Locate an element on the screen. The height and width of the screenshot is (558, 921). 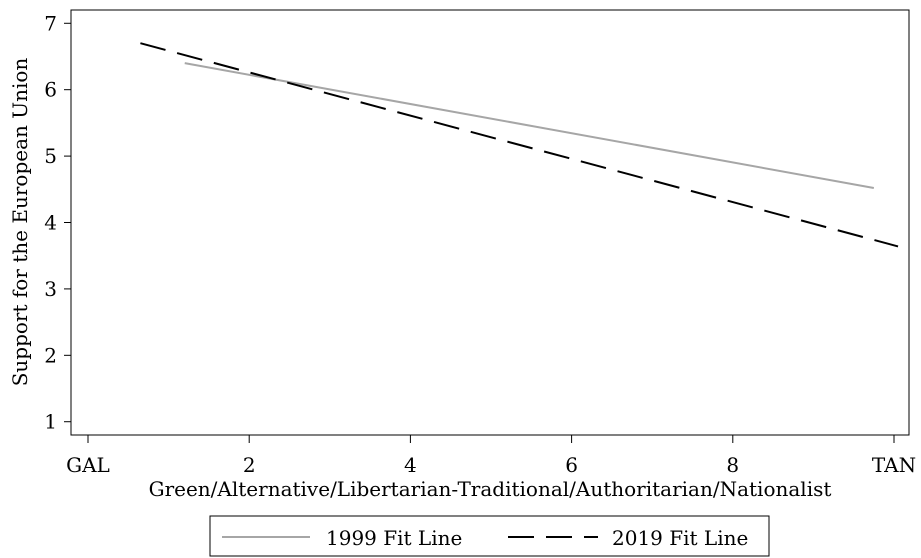
legend-label-1: 2019 Fit Line is located at coordinates (680, 538).